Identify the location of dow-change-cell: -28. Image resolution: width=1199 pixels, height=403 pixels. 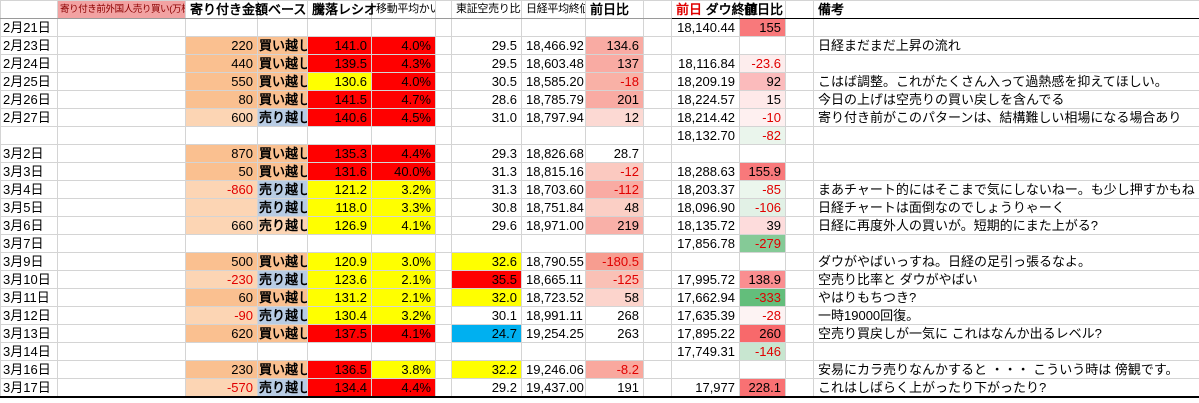
(762, 315).